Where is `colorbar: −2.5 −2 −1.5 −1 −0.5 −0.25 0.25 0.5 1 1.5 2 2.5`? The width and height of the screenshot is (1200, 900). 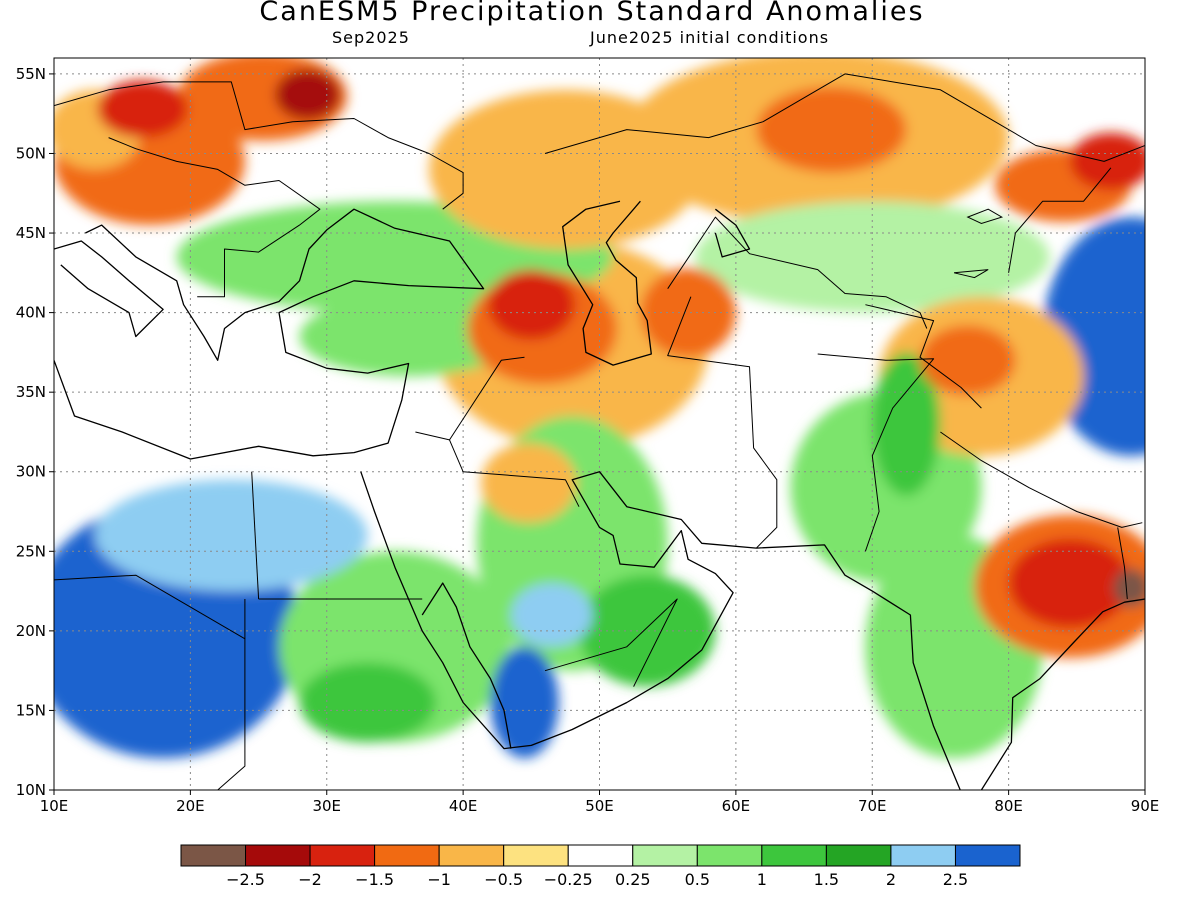 colorbar: −2.5 −2 −1.5 −1 −0.5 −0.25 0.25 0.5 1 1.5 2 2.5 is located at coordinates (600, 866).